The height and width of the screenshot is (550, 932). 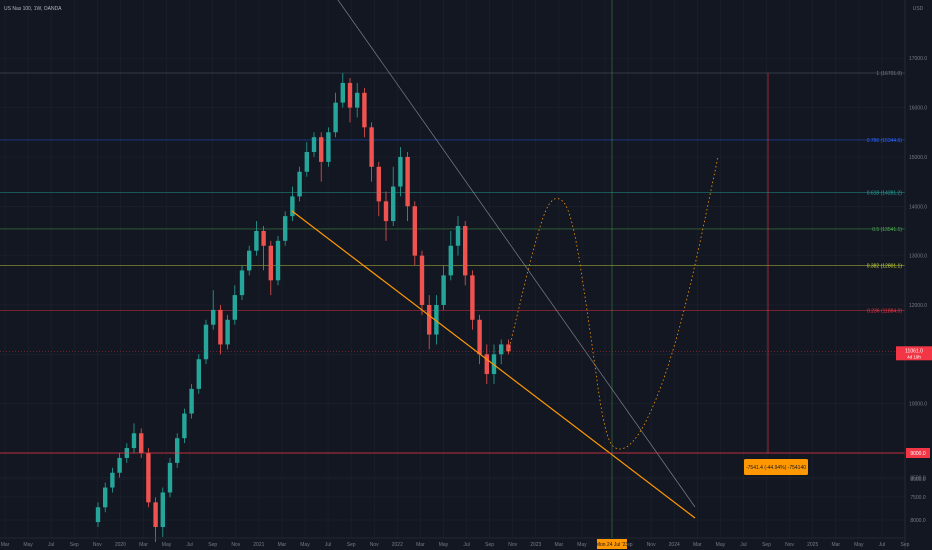 What do you see at coordinates (918, 109) in the screenshot?
I see `price-tick-label: 16000.0` at bounding box center [918, 109].